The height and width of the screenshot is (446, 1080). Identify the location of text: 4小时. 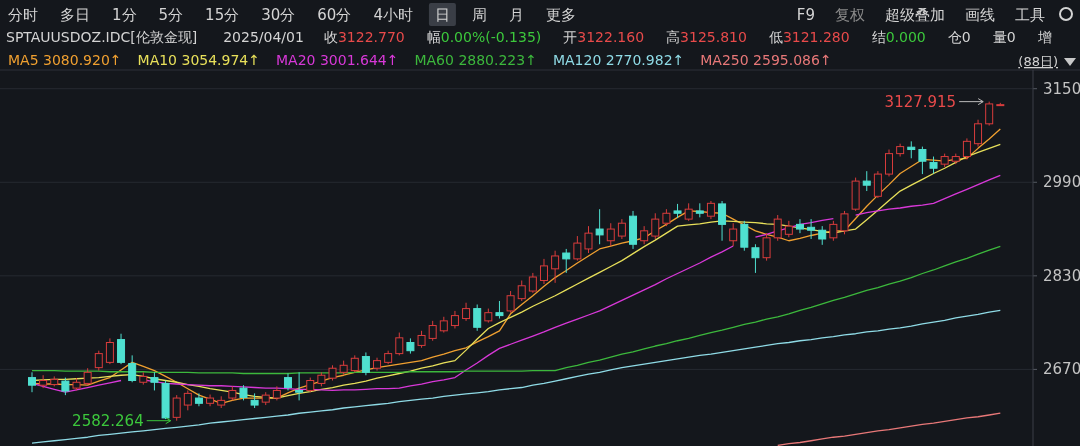
(393, 15).